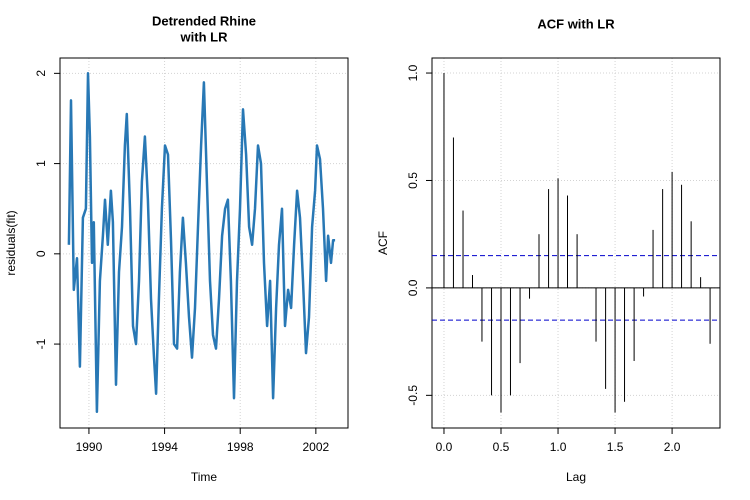 This screenshot has height=500, width=750. I want to click on x-tick-label: 2.0, so click(672, 447).